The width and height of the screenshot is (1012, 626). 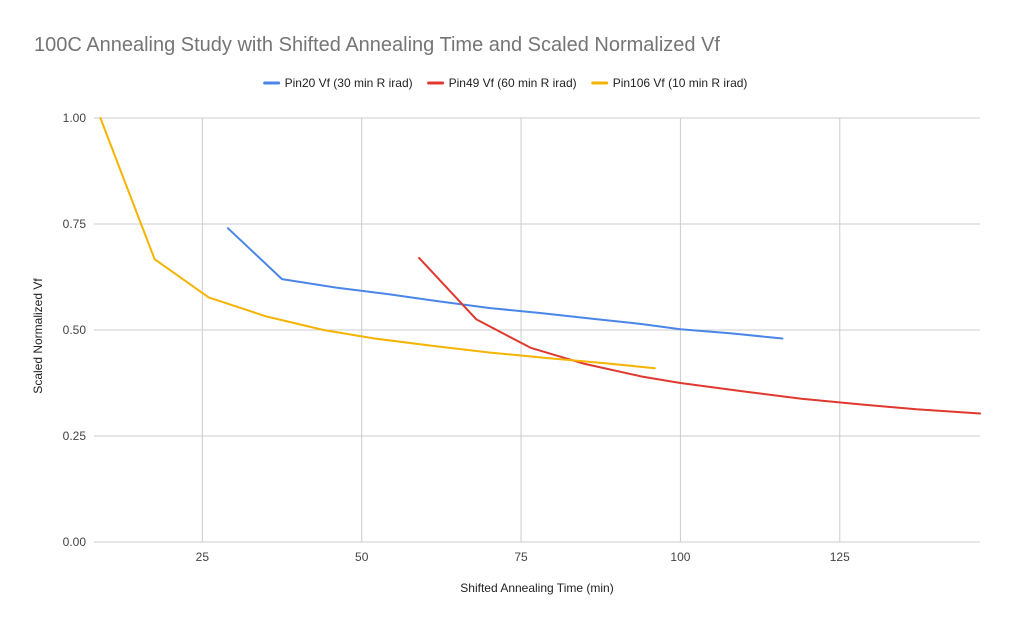 I want to click on y-tick-label: 0.75, so click(x=75, y=224).